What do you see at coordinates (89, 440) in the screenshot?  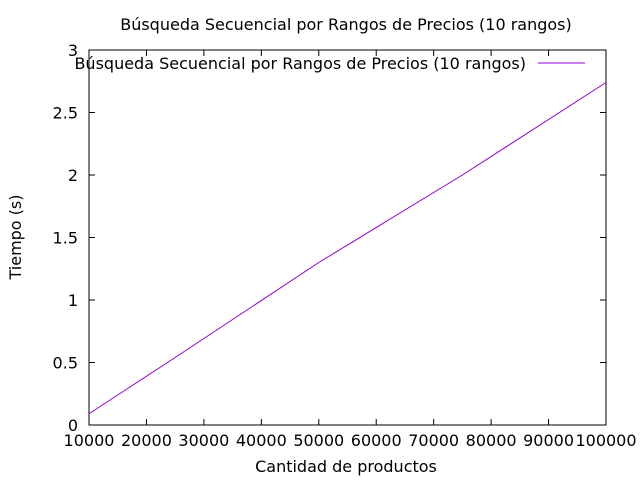 I see `x-tick-label: 10000` at bounding box center [89, 440].